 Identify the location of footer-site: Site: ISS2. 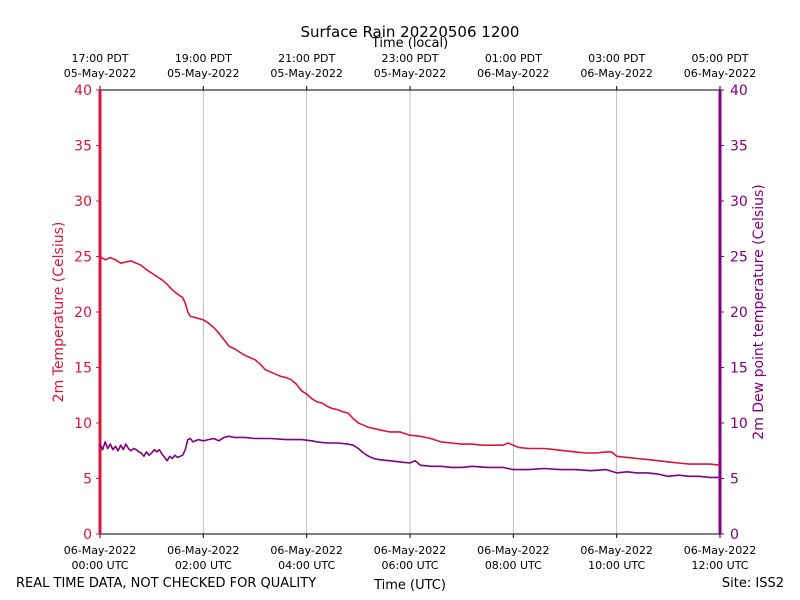
(752, 583).